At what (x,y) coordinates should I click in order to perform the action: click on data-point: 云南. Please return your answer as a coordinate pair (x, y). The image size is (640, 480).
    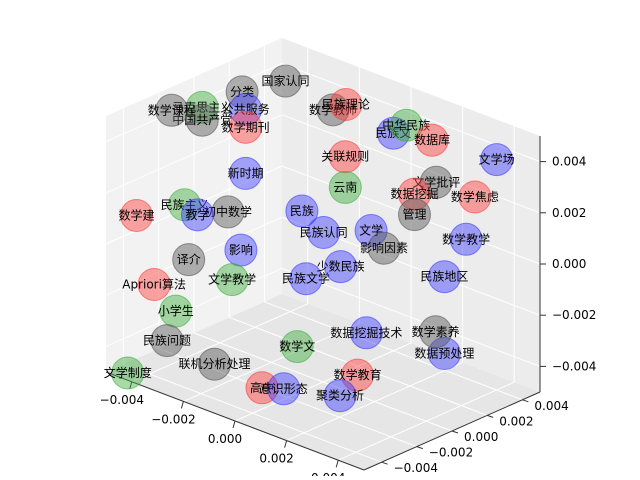
    Looking at the image, I should click on (345, 187).